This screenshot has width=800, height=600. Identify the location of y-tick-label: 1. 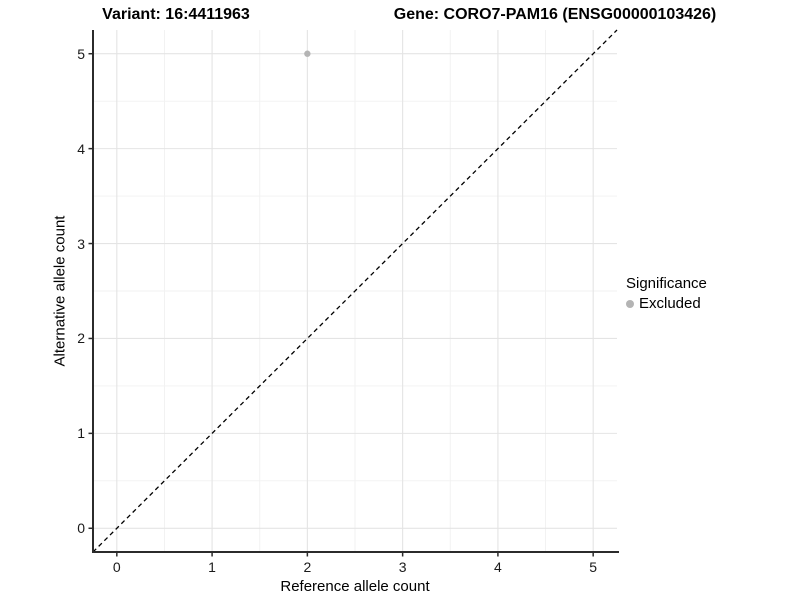
(81, 433).